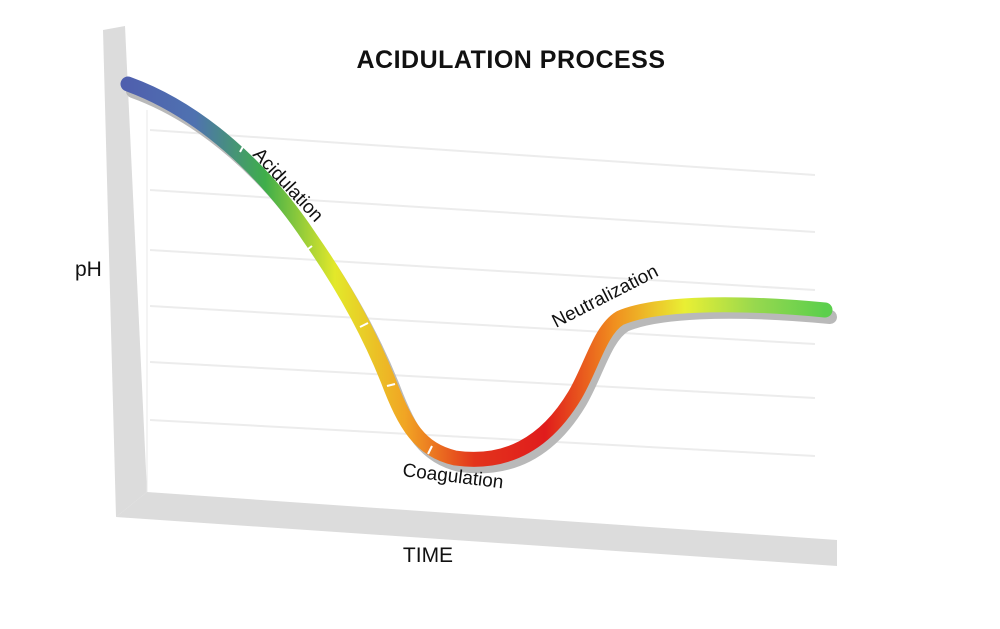 The width and height of the screenshot is (1000, 629). Describe the element at coordinates (125, 271) in the screenshot. I see `y-axis-wall` at that location.